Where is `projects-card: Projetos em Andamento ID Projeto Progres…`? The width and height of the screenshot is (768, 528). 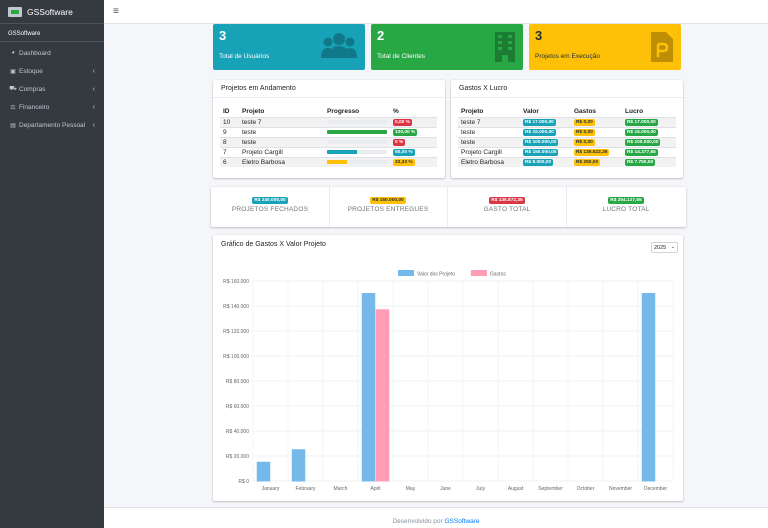 projects-card: Projetos em Andamento ID Projeto Progres… is located at coordinates (329, 129).